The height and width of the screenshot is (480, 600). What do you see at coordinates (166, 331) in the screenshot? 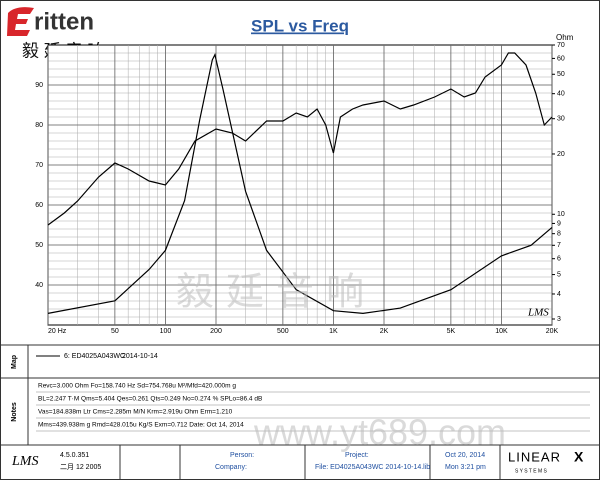
I see `x-tick-label: 100` at bounding box center [166, 331].